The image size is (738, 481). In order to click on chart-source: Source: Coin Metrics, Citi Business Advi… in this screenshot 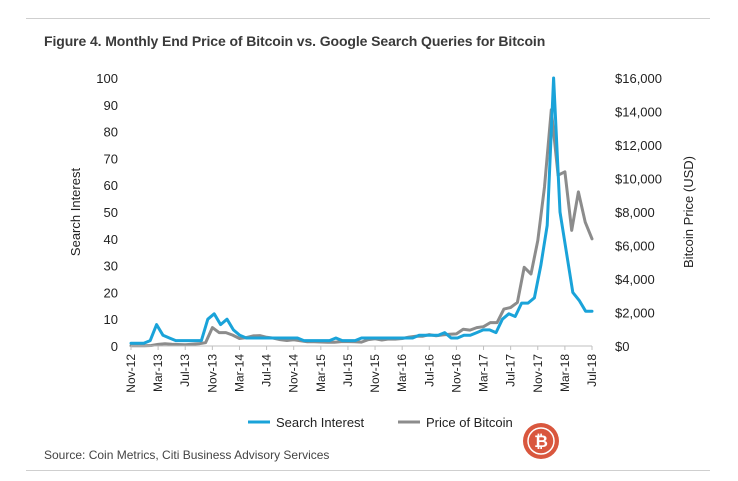, I will do `click(187, 455)`.